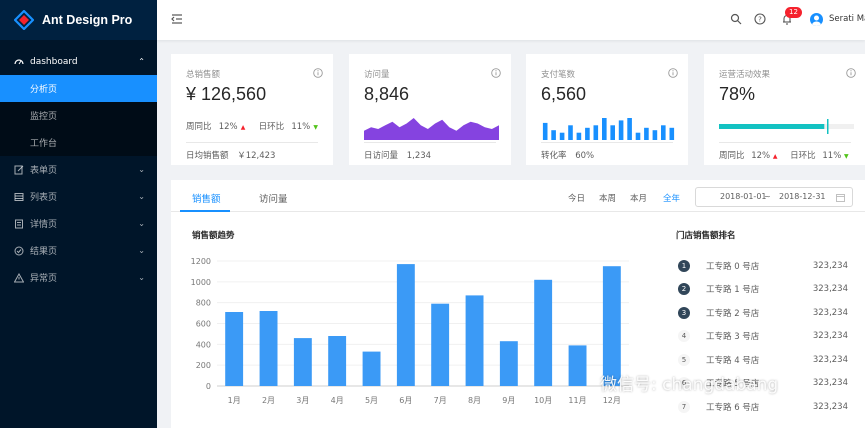 This screenshot has width=865, height=428. What do you see at coordinates (775, 156) in the screenshot?
I see `caret-up-icon: ▲` at bounding box center [775, 156].